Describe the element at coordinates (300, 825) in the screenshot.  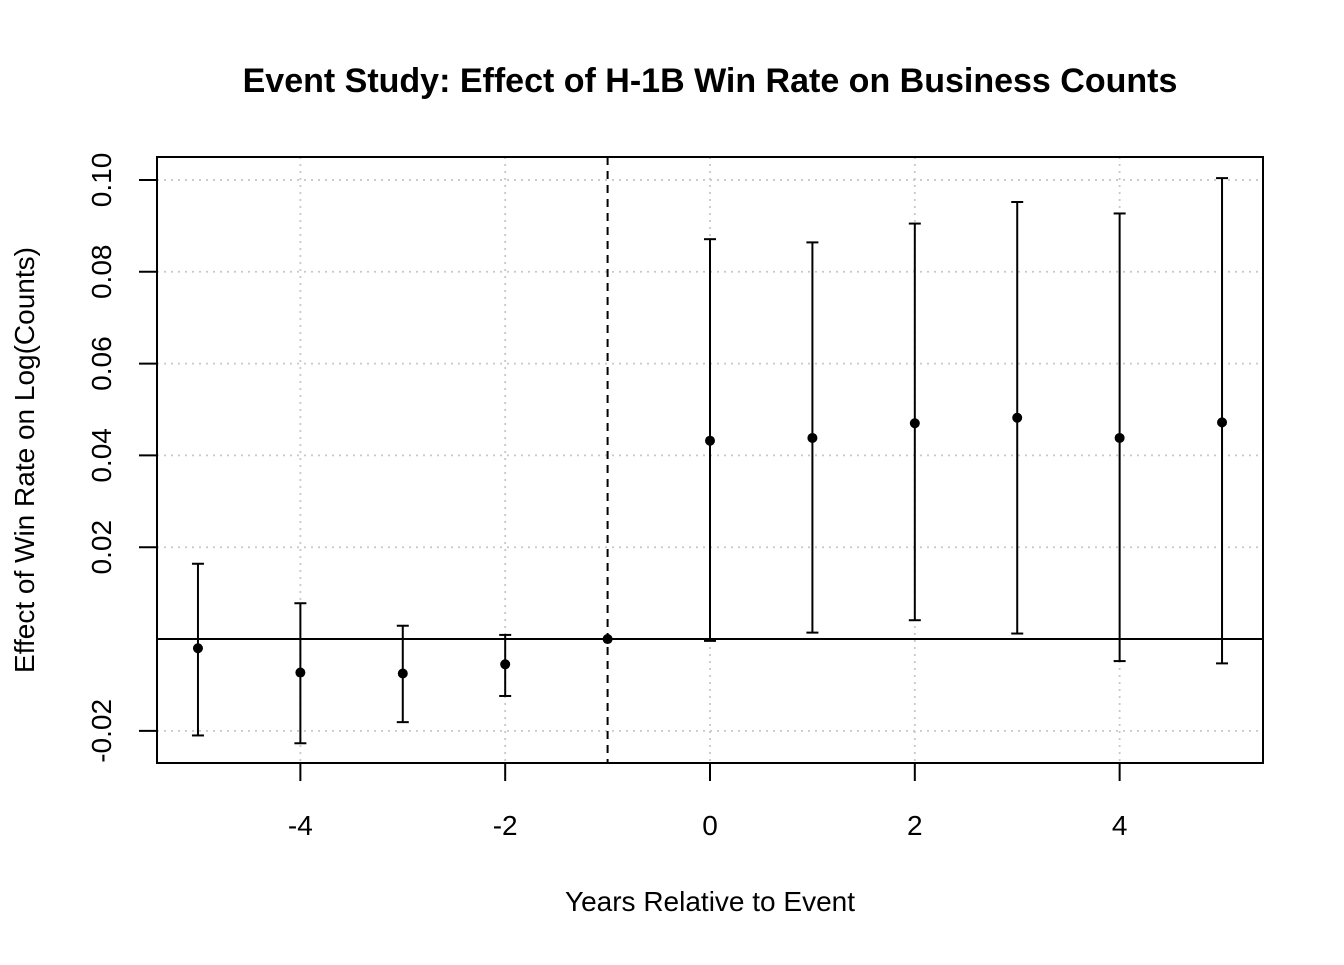
I see `x-tick-label: -4` at that location.